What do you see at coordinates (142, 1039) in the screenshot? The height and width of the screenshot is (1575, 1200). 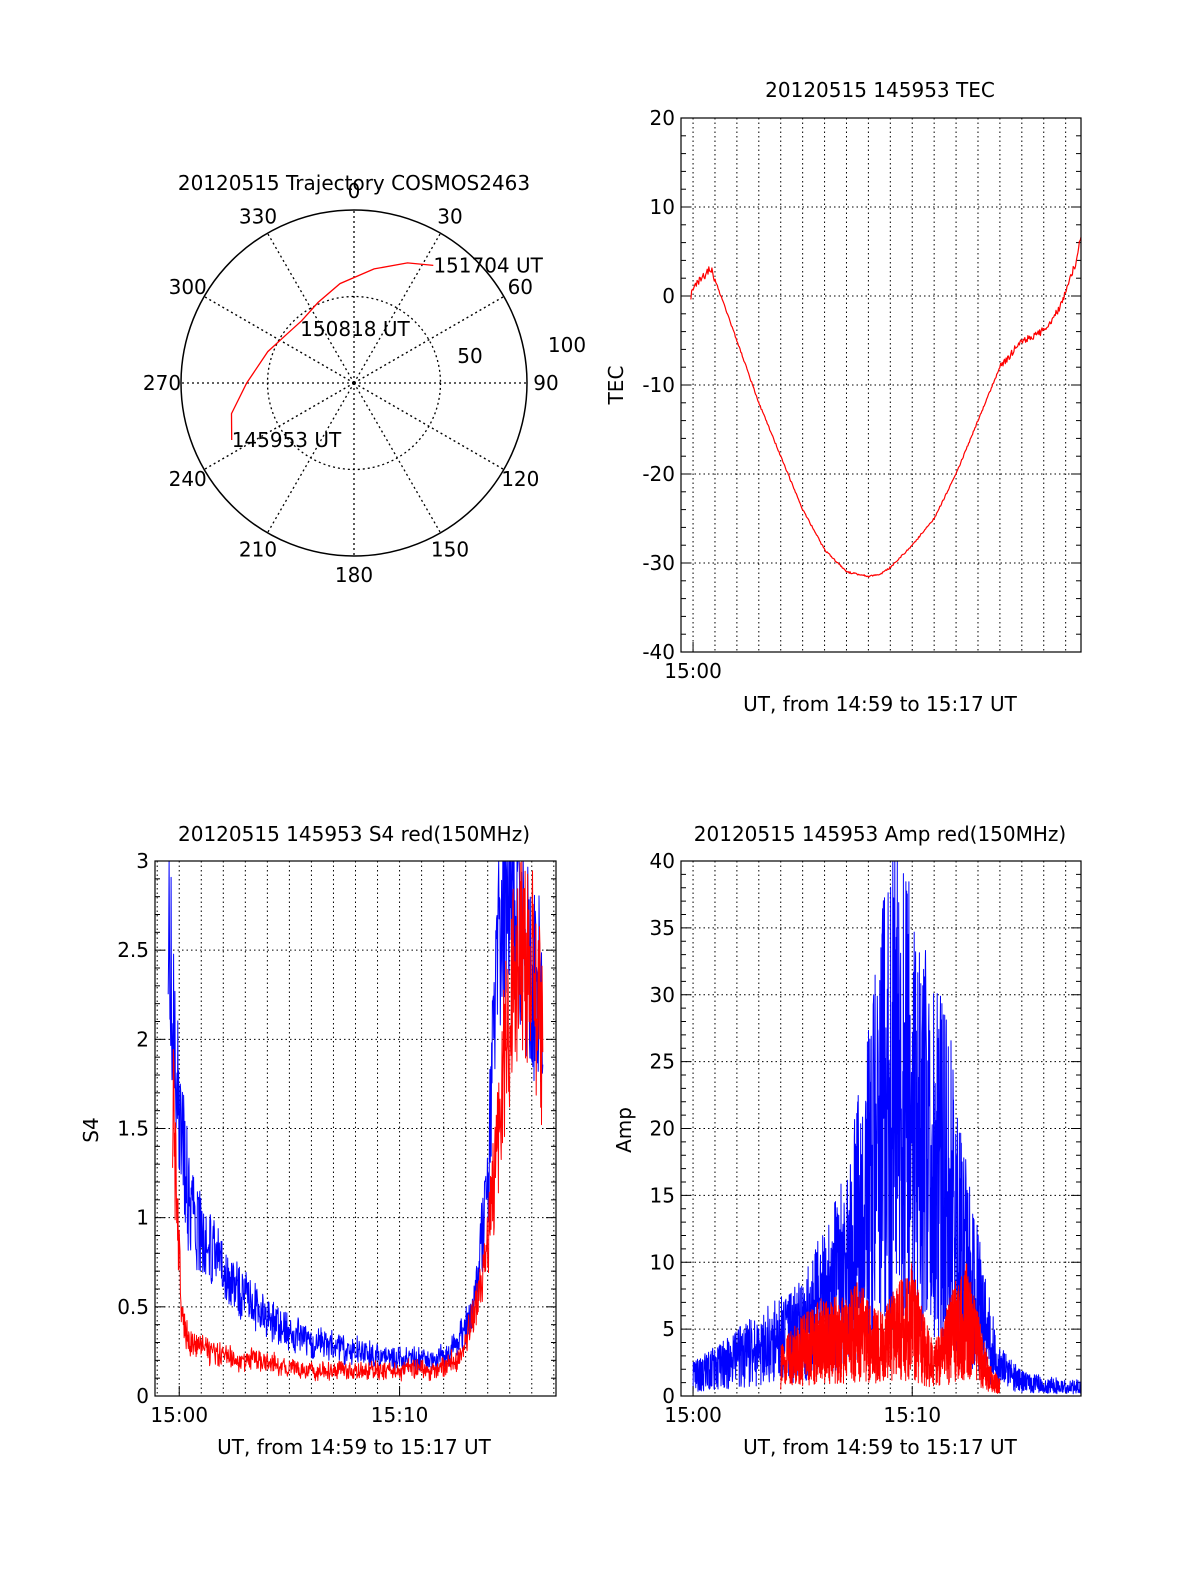 I see `y-tick-label: 2` at bounding box center [142, 1039].